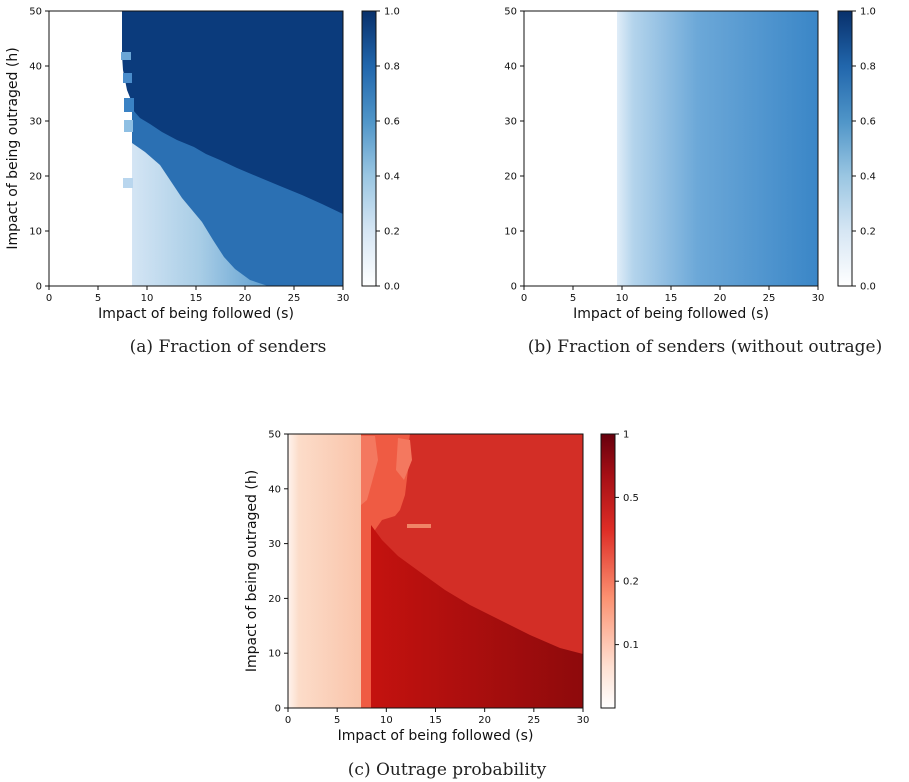 The image size is (909, 782). I want to click on region-c-pale, so click(324, 571).